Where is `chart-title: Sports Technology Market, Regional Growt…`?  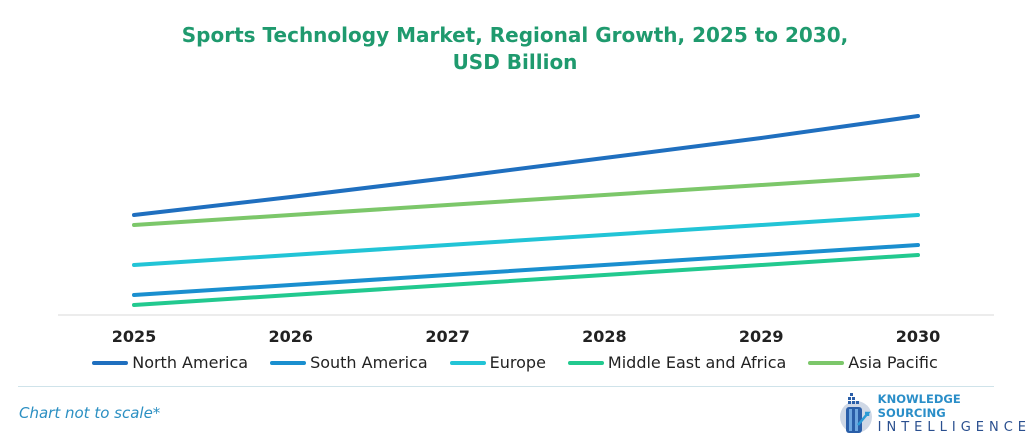 chart-title: Sports Technology Market, Regional Growt… is located at coordinates (515, 49).